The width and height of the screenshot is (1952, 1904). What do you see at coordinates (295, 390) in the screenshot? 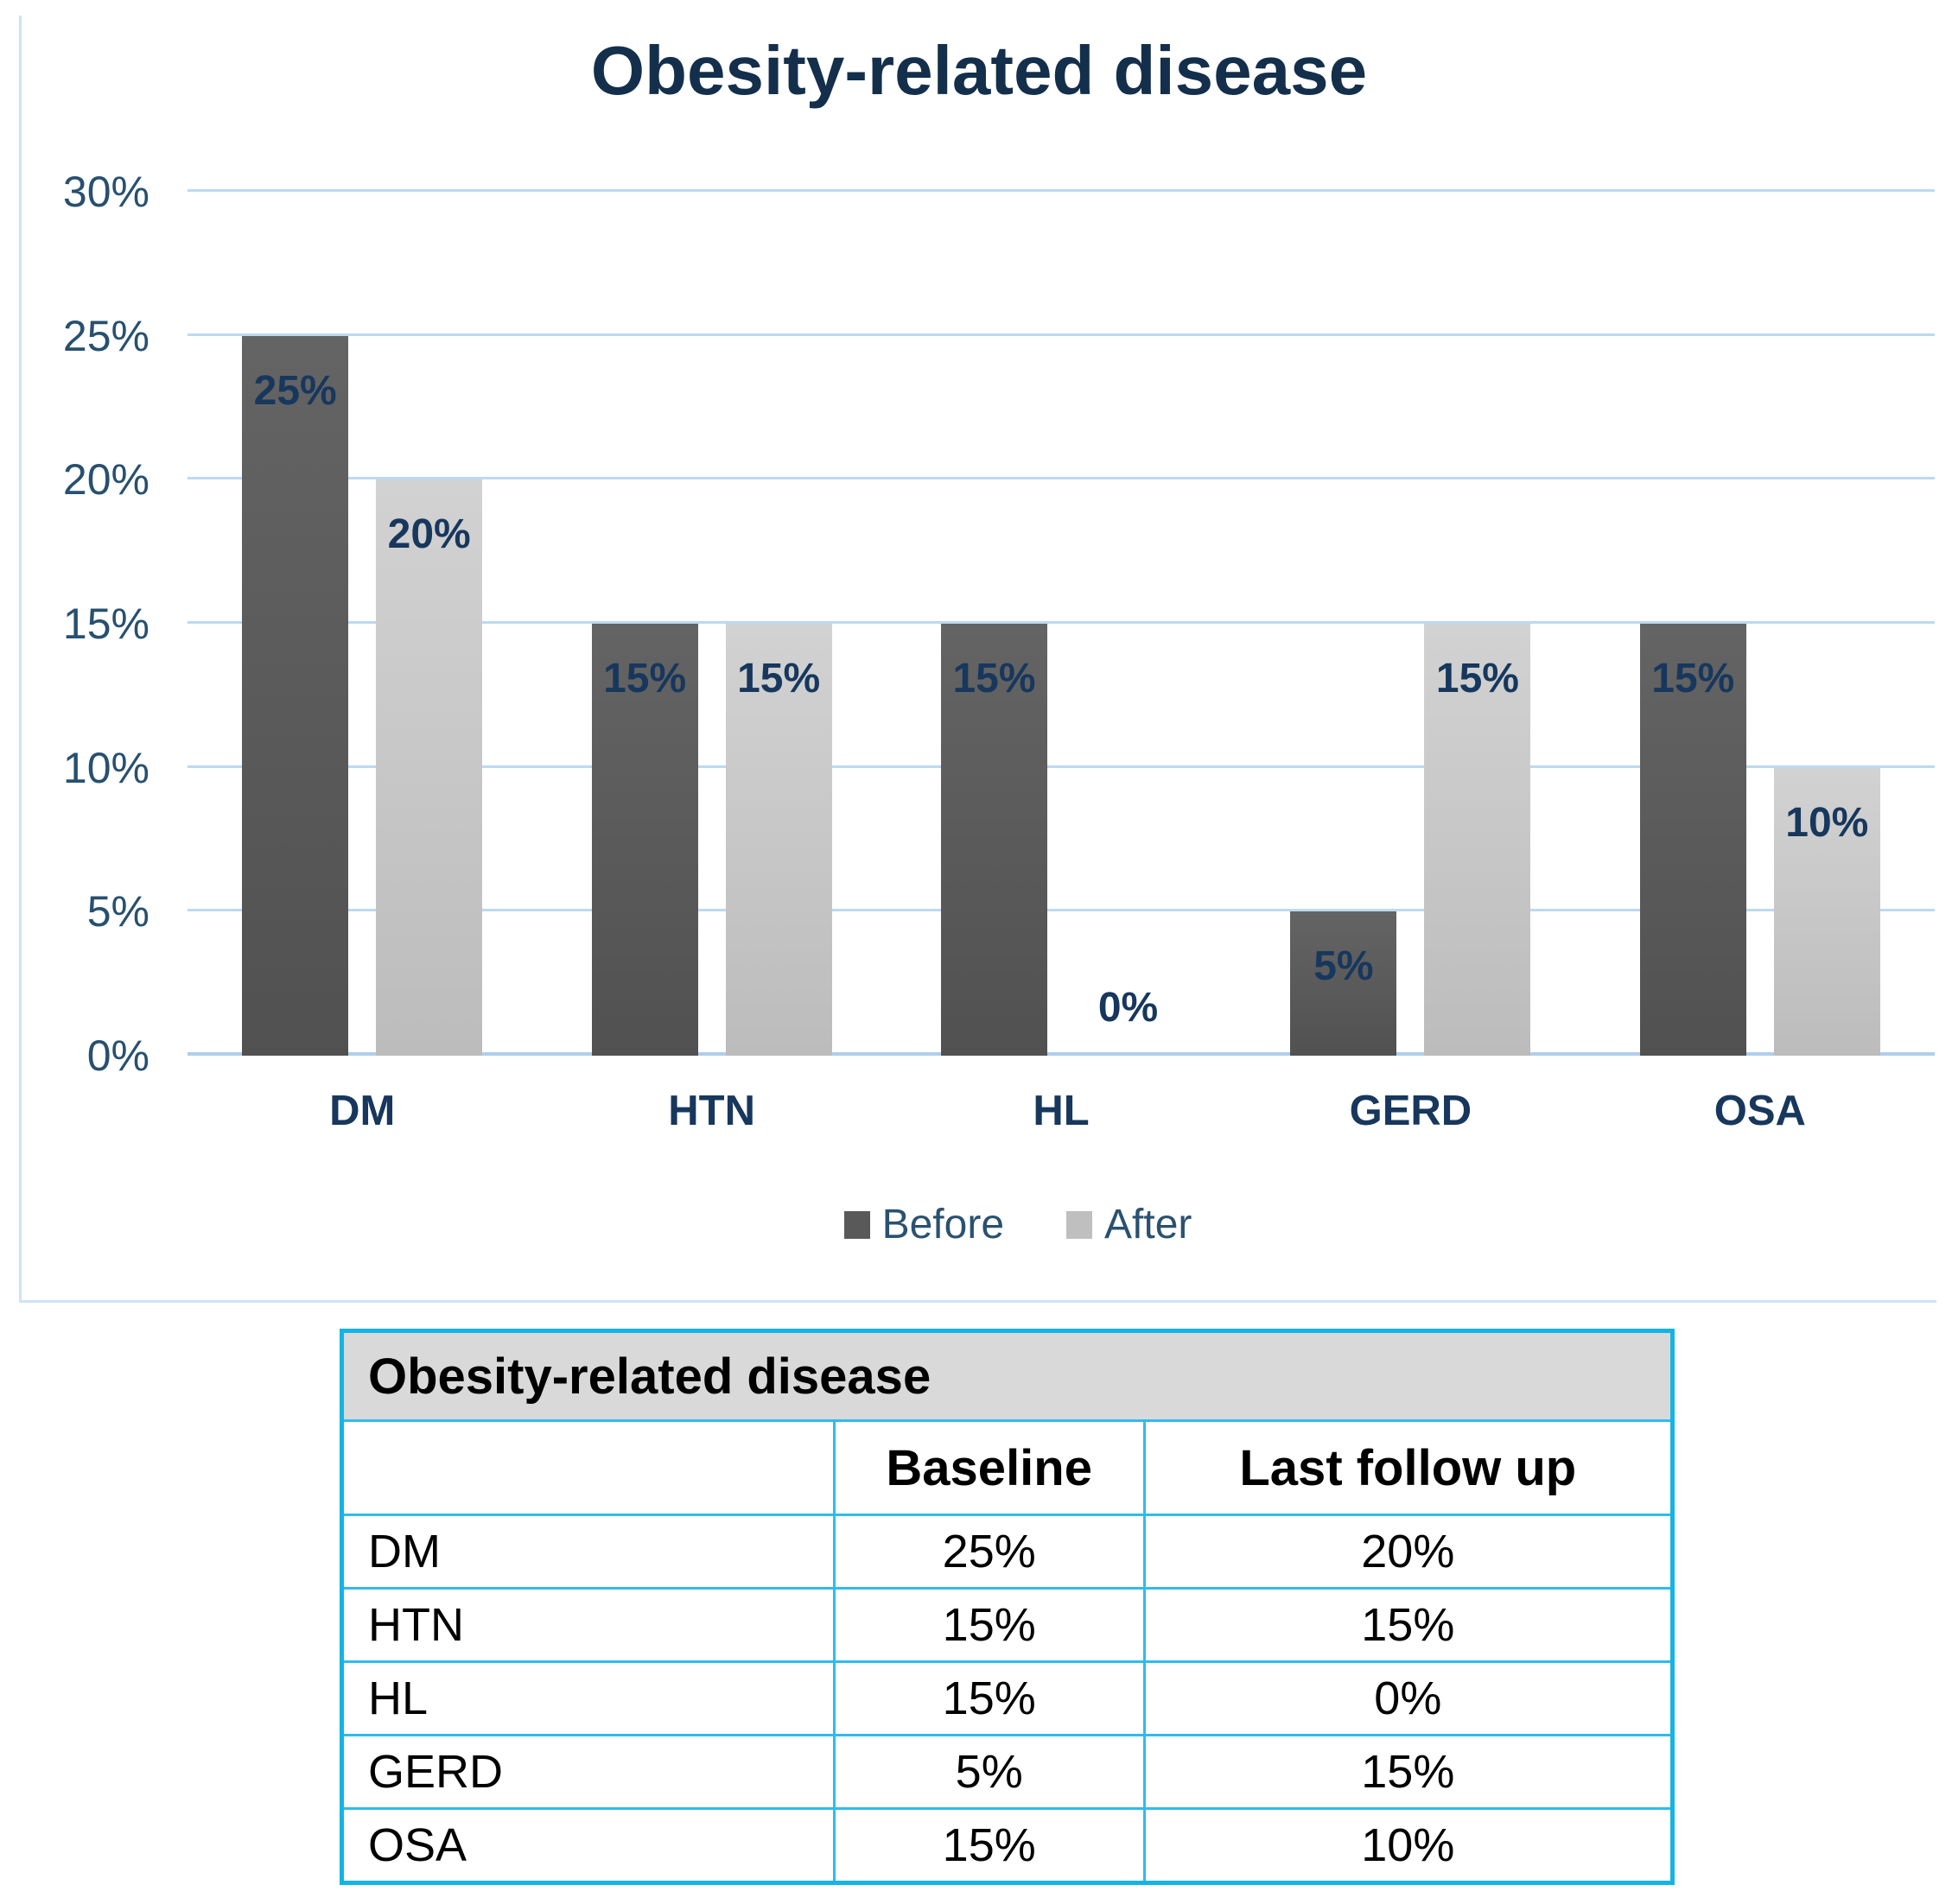
I see `bar-value-label: 25%` at bounding box center [295, 390].